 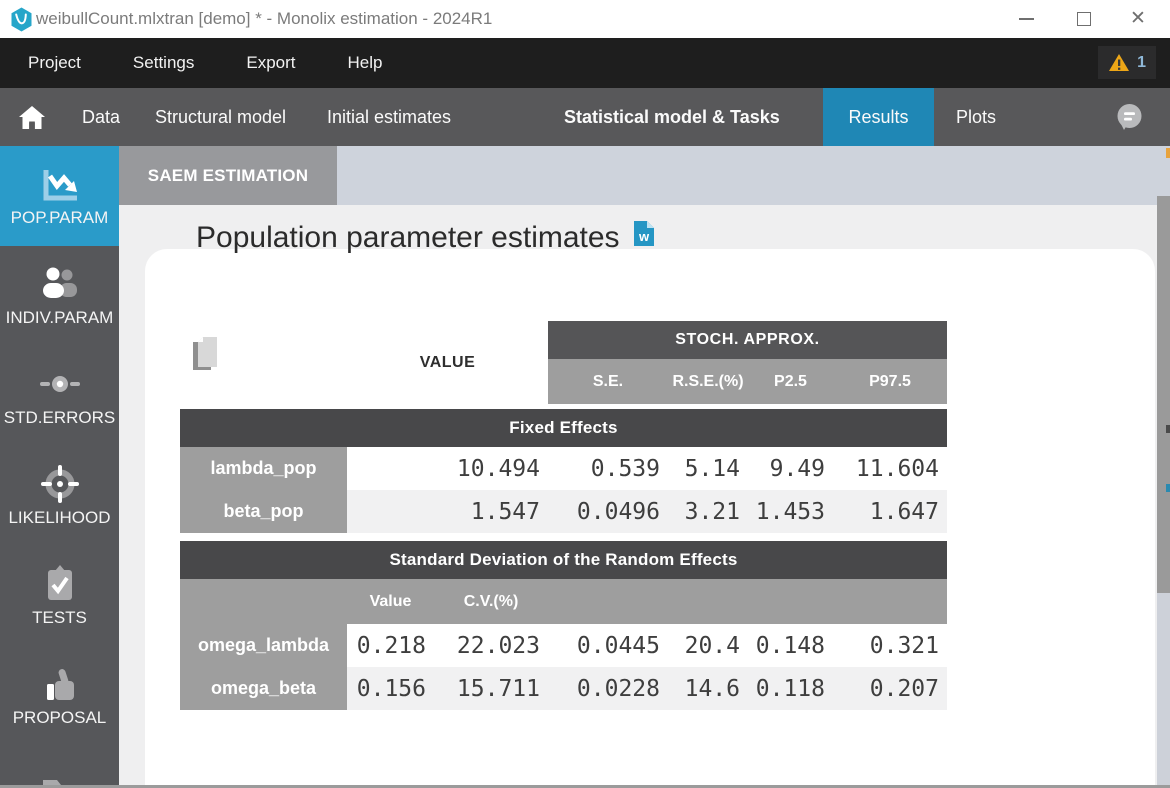 What do you see at coordinates (1168, 488) in the screenshot?
I see `scrollbar-teal-mark` at bounding box center [1168, 488].